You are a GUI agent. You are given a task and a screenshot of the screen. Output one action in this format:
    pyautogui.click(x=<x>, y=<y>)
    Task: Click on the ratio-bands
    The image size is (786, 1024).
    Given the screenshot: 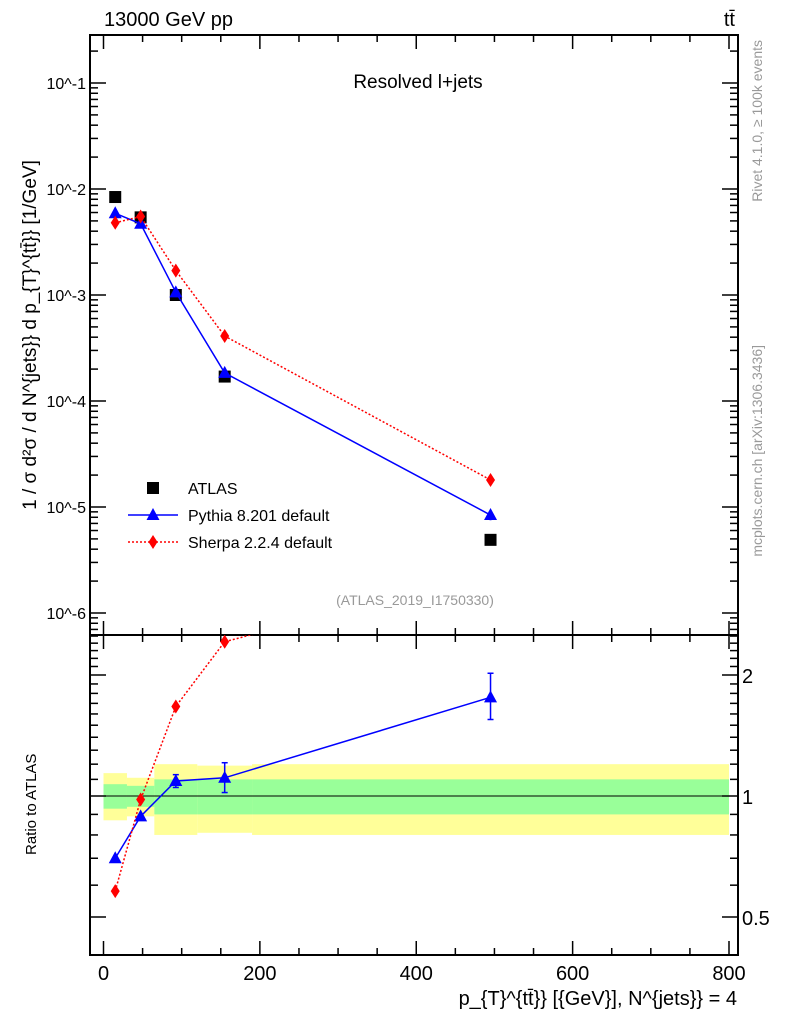 What is the action you would take?
    pyautogui.click(x=416, y=799)
    